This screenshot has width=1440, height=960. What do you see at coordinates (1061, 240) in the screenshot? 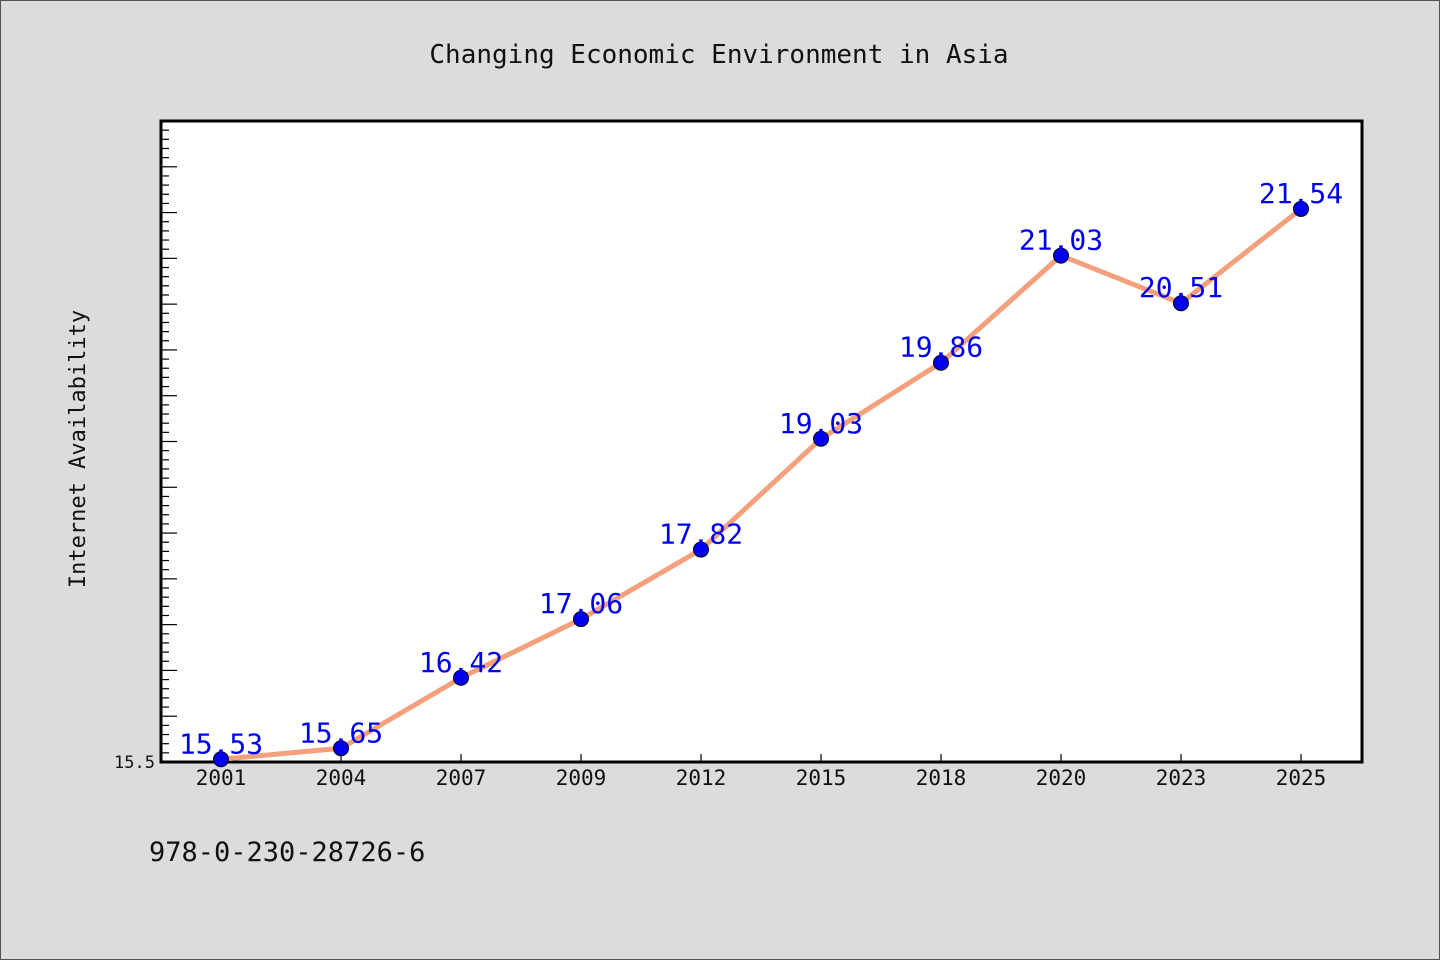
I see `data-label: 21.03` at bounding box center [1061, 240].